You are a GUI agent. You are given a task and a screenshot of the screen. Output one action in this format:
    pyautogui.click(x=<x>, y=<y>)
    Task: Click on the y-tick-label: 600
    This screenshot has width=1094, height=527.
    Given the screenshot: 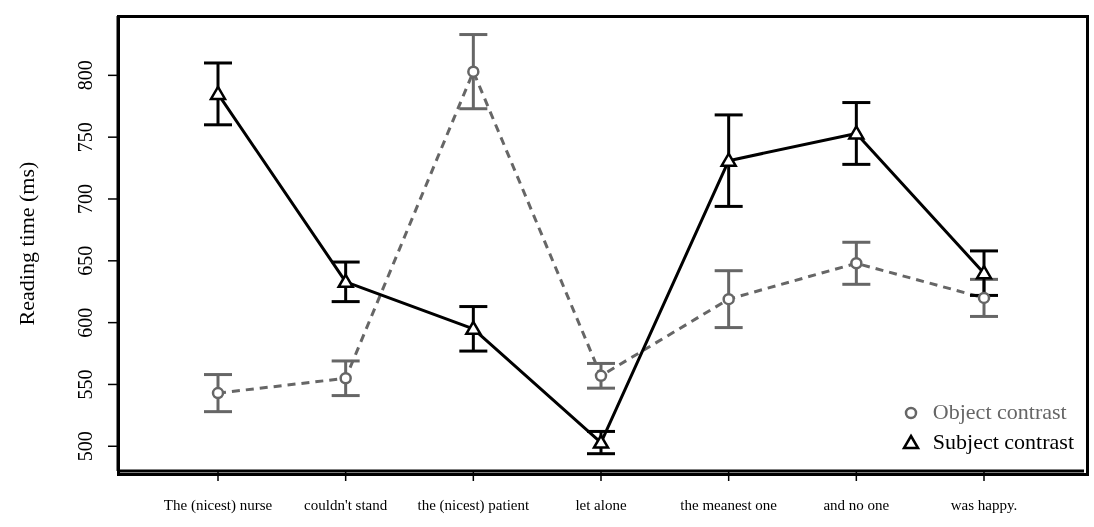 What is the action you would take?
    pyautogui.click(x=85, y=322)
    